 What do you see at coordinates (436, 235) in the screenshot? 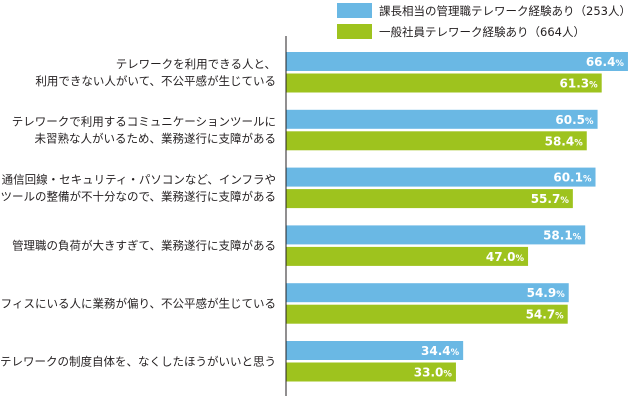
I see `bar-series1-cat4` at bounding box center [436, 235].